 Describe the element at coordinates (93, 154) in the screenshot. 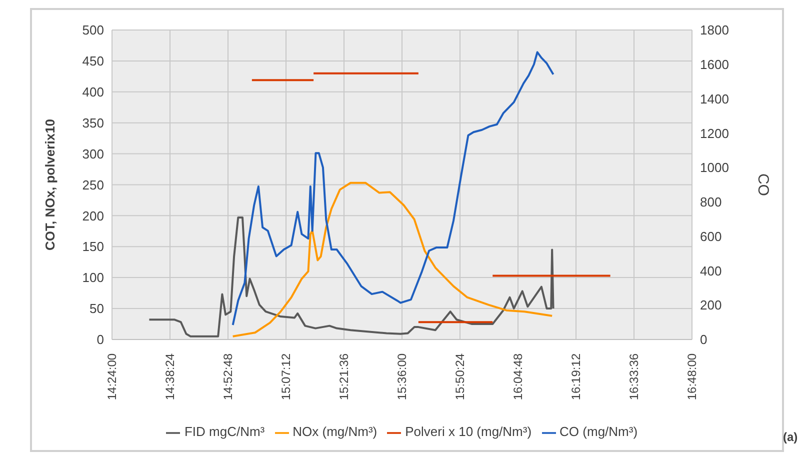

I see `y-tick-label: 300` at that location.